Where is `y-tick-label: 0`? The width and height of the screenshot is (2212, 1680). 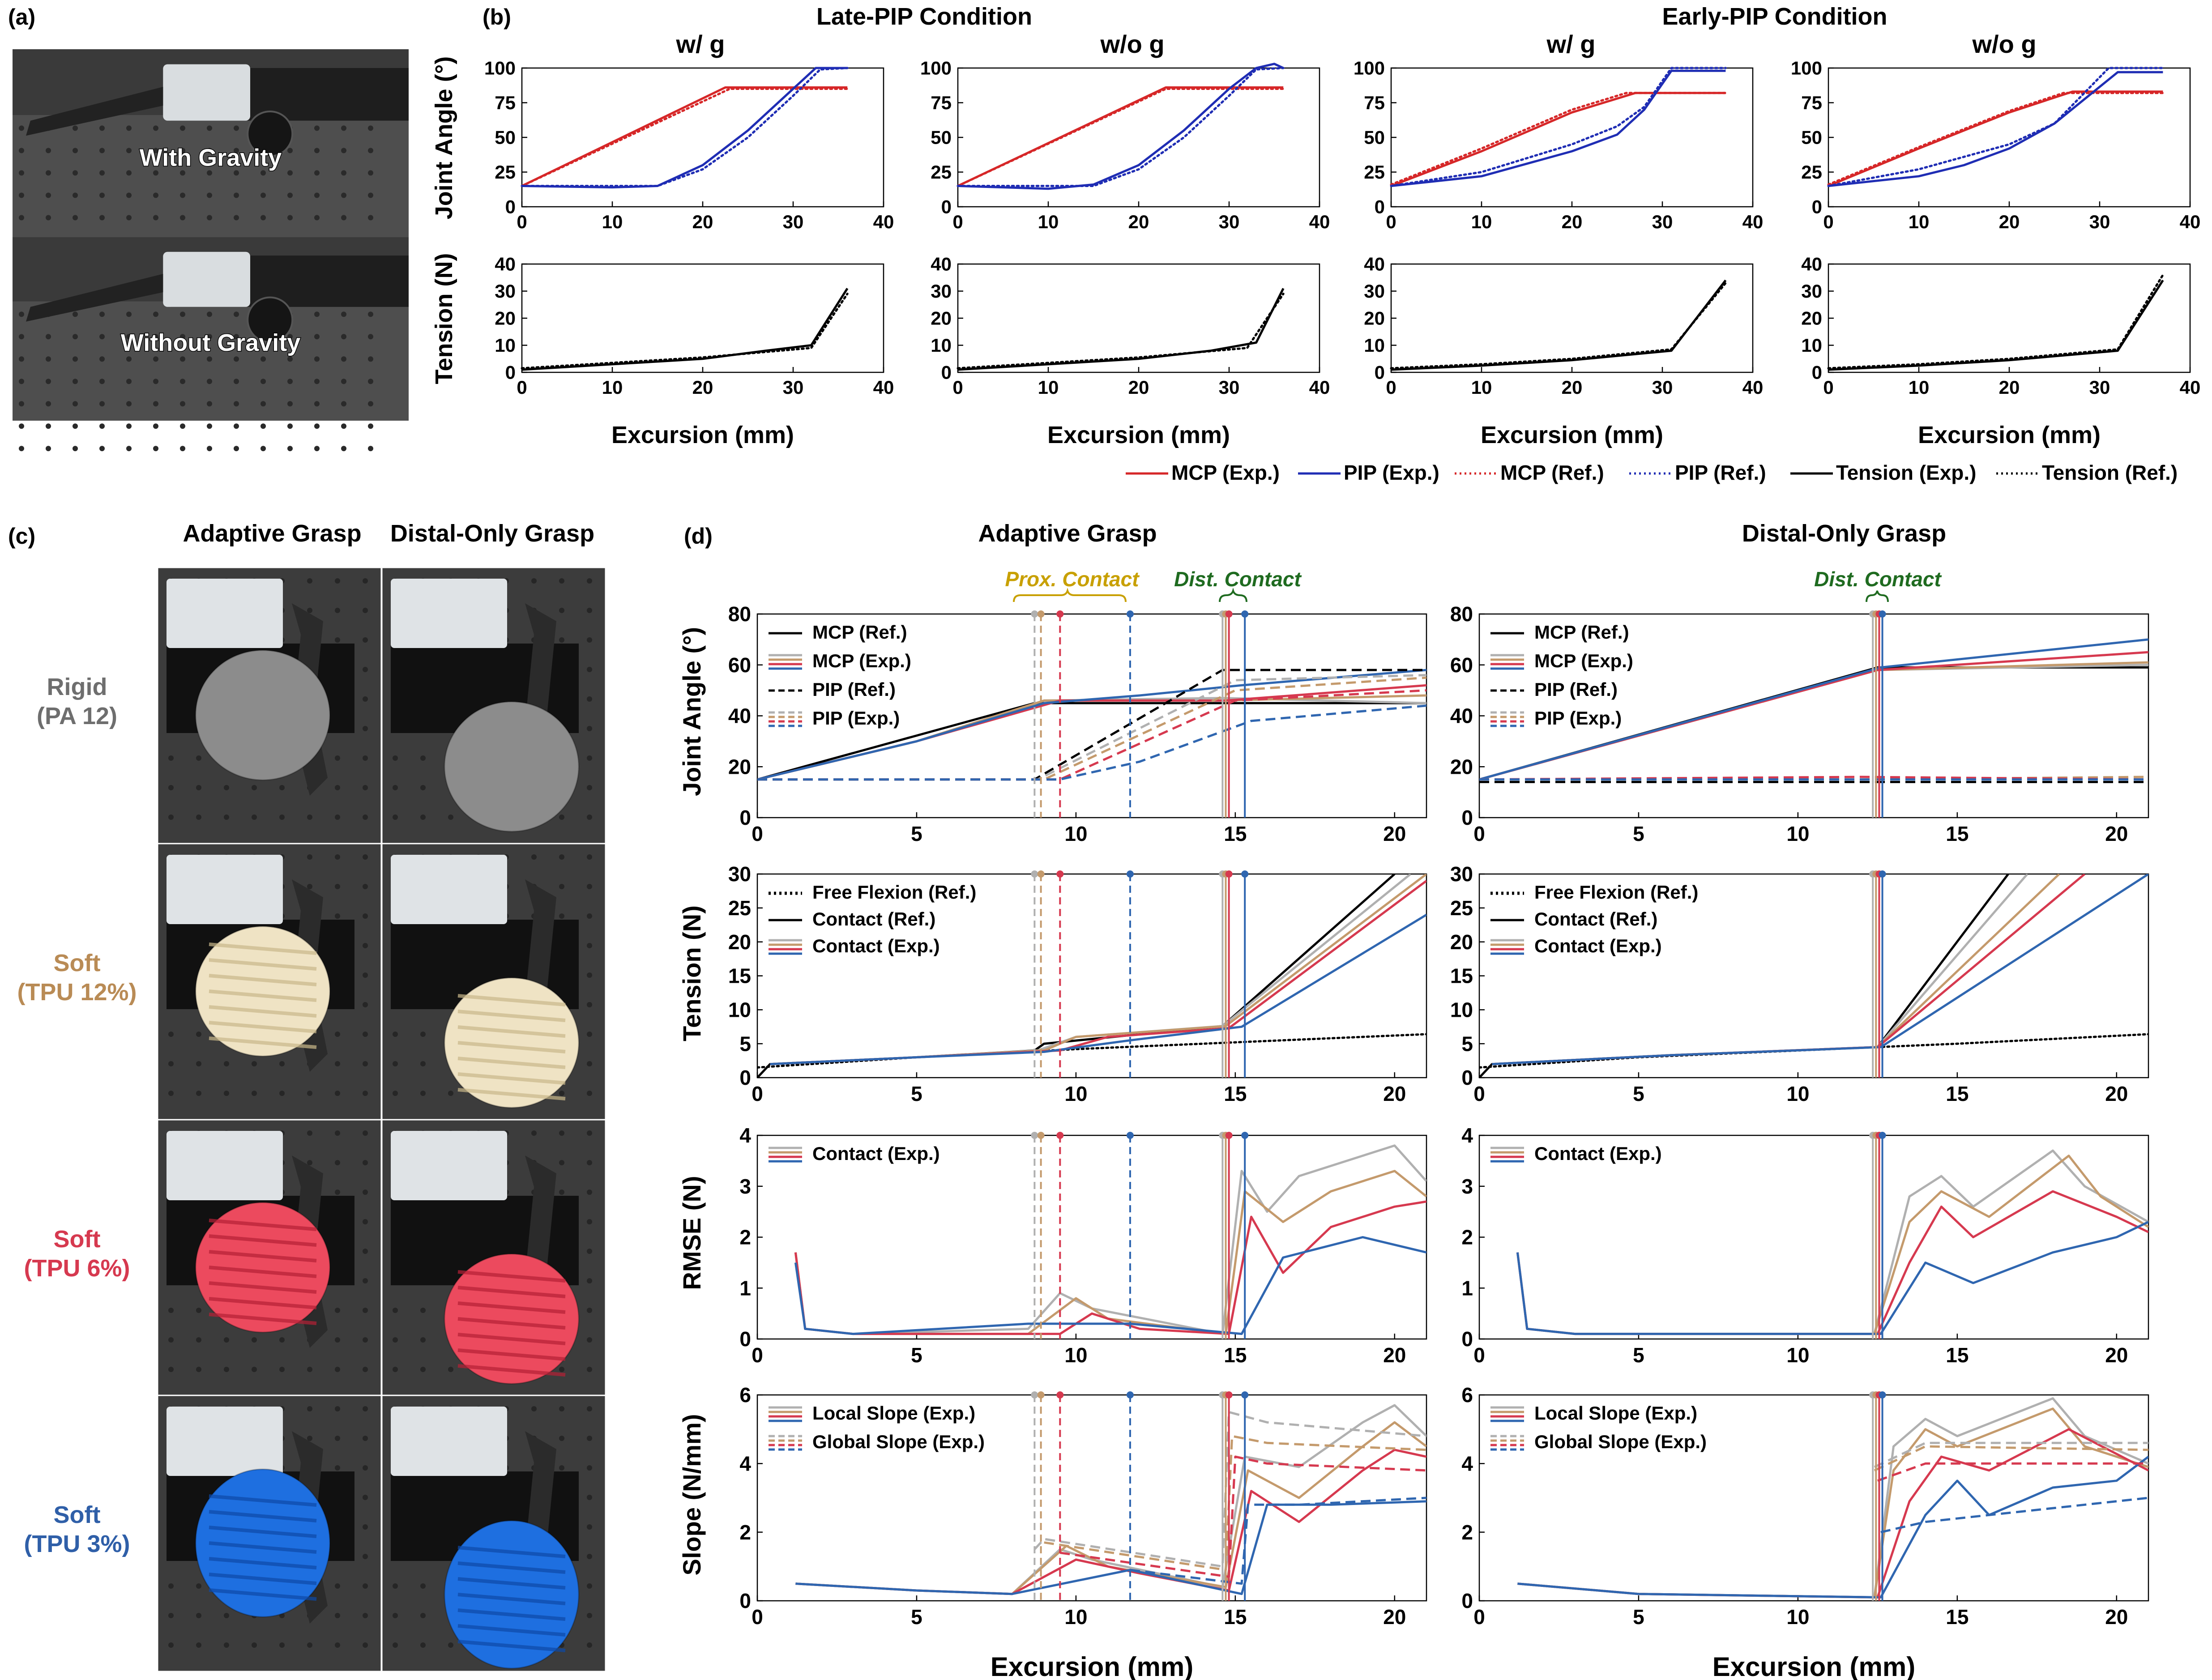 y-tick-label: 0 is located at coordinates (1380, 372).